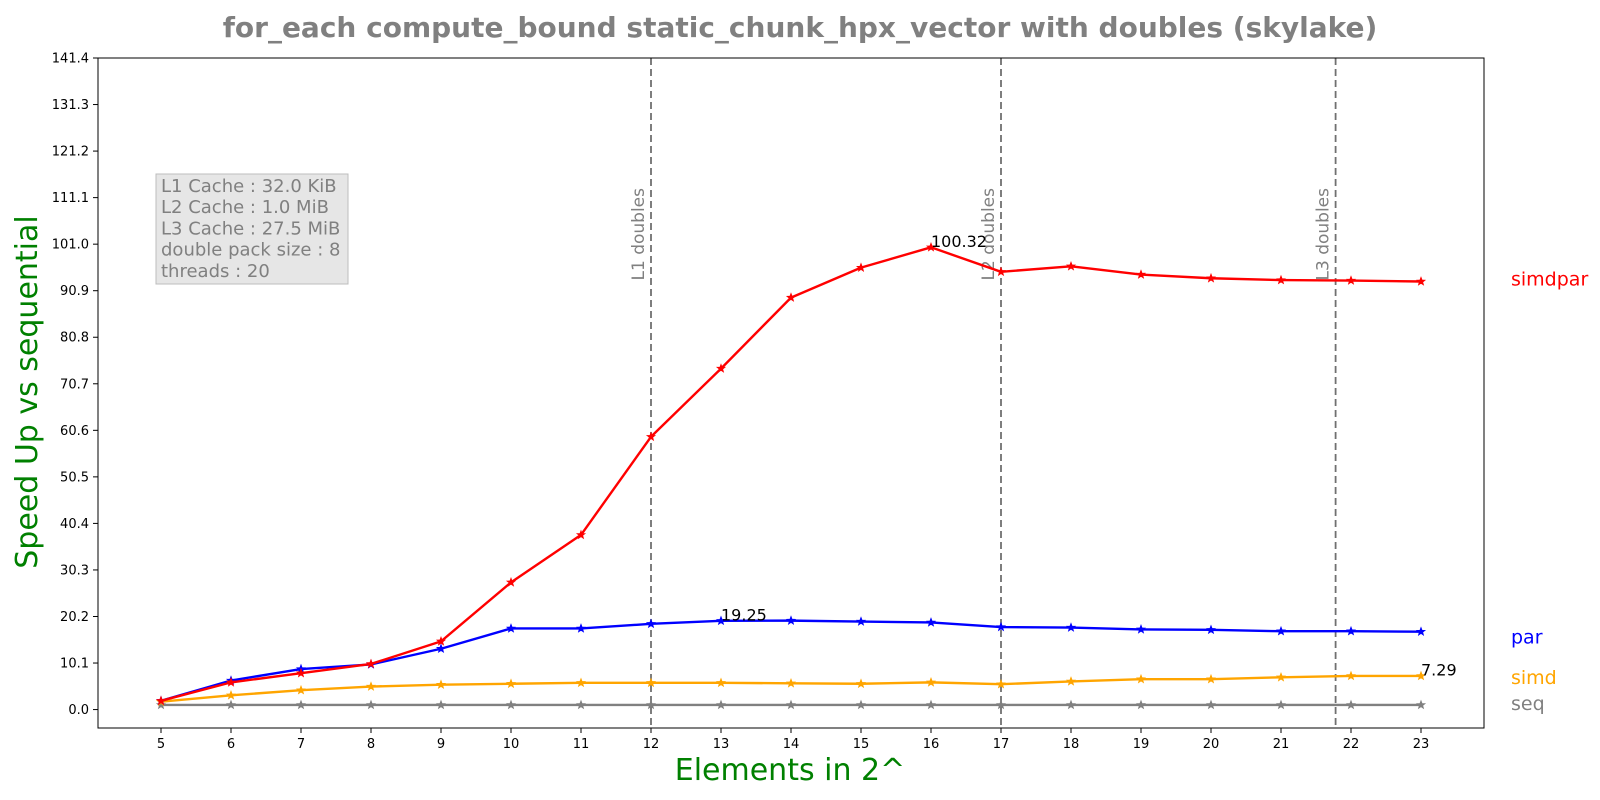 This screenshot has height=800, width=1600. Describe the element at coordinates (301, 744) in the screenshot. I see `x-tick-label: 7` at that location.